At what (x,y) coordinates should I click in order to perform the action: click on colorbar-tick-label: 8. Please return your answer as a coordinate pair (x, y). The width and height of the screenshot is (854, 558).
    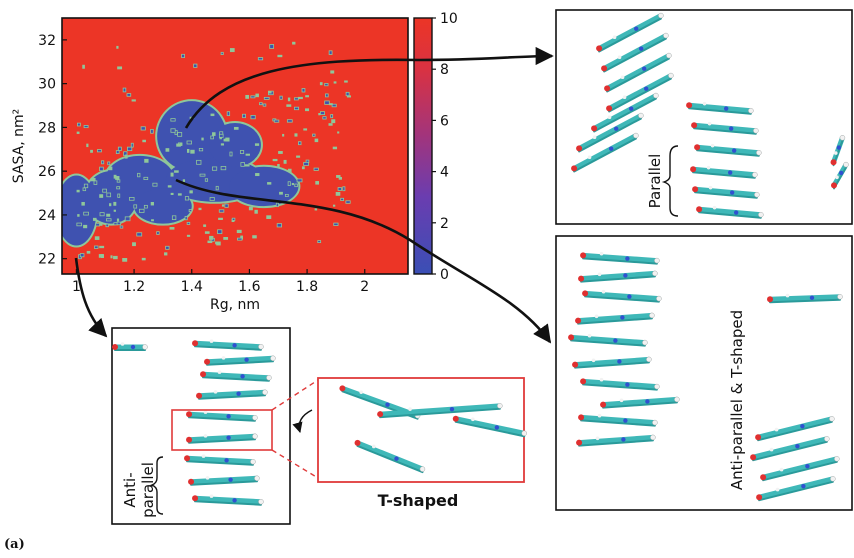
    Looking at the image, I should click on (444, 70).